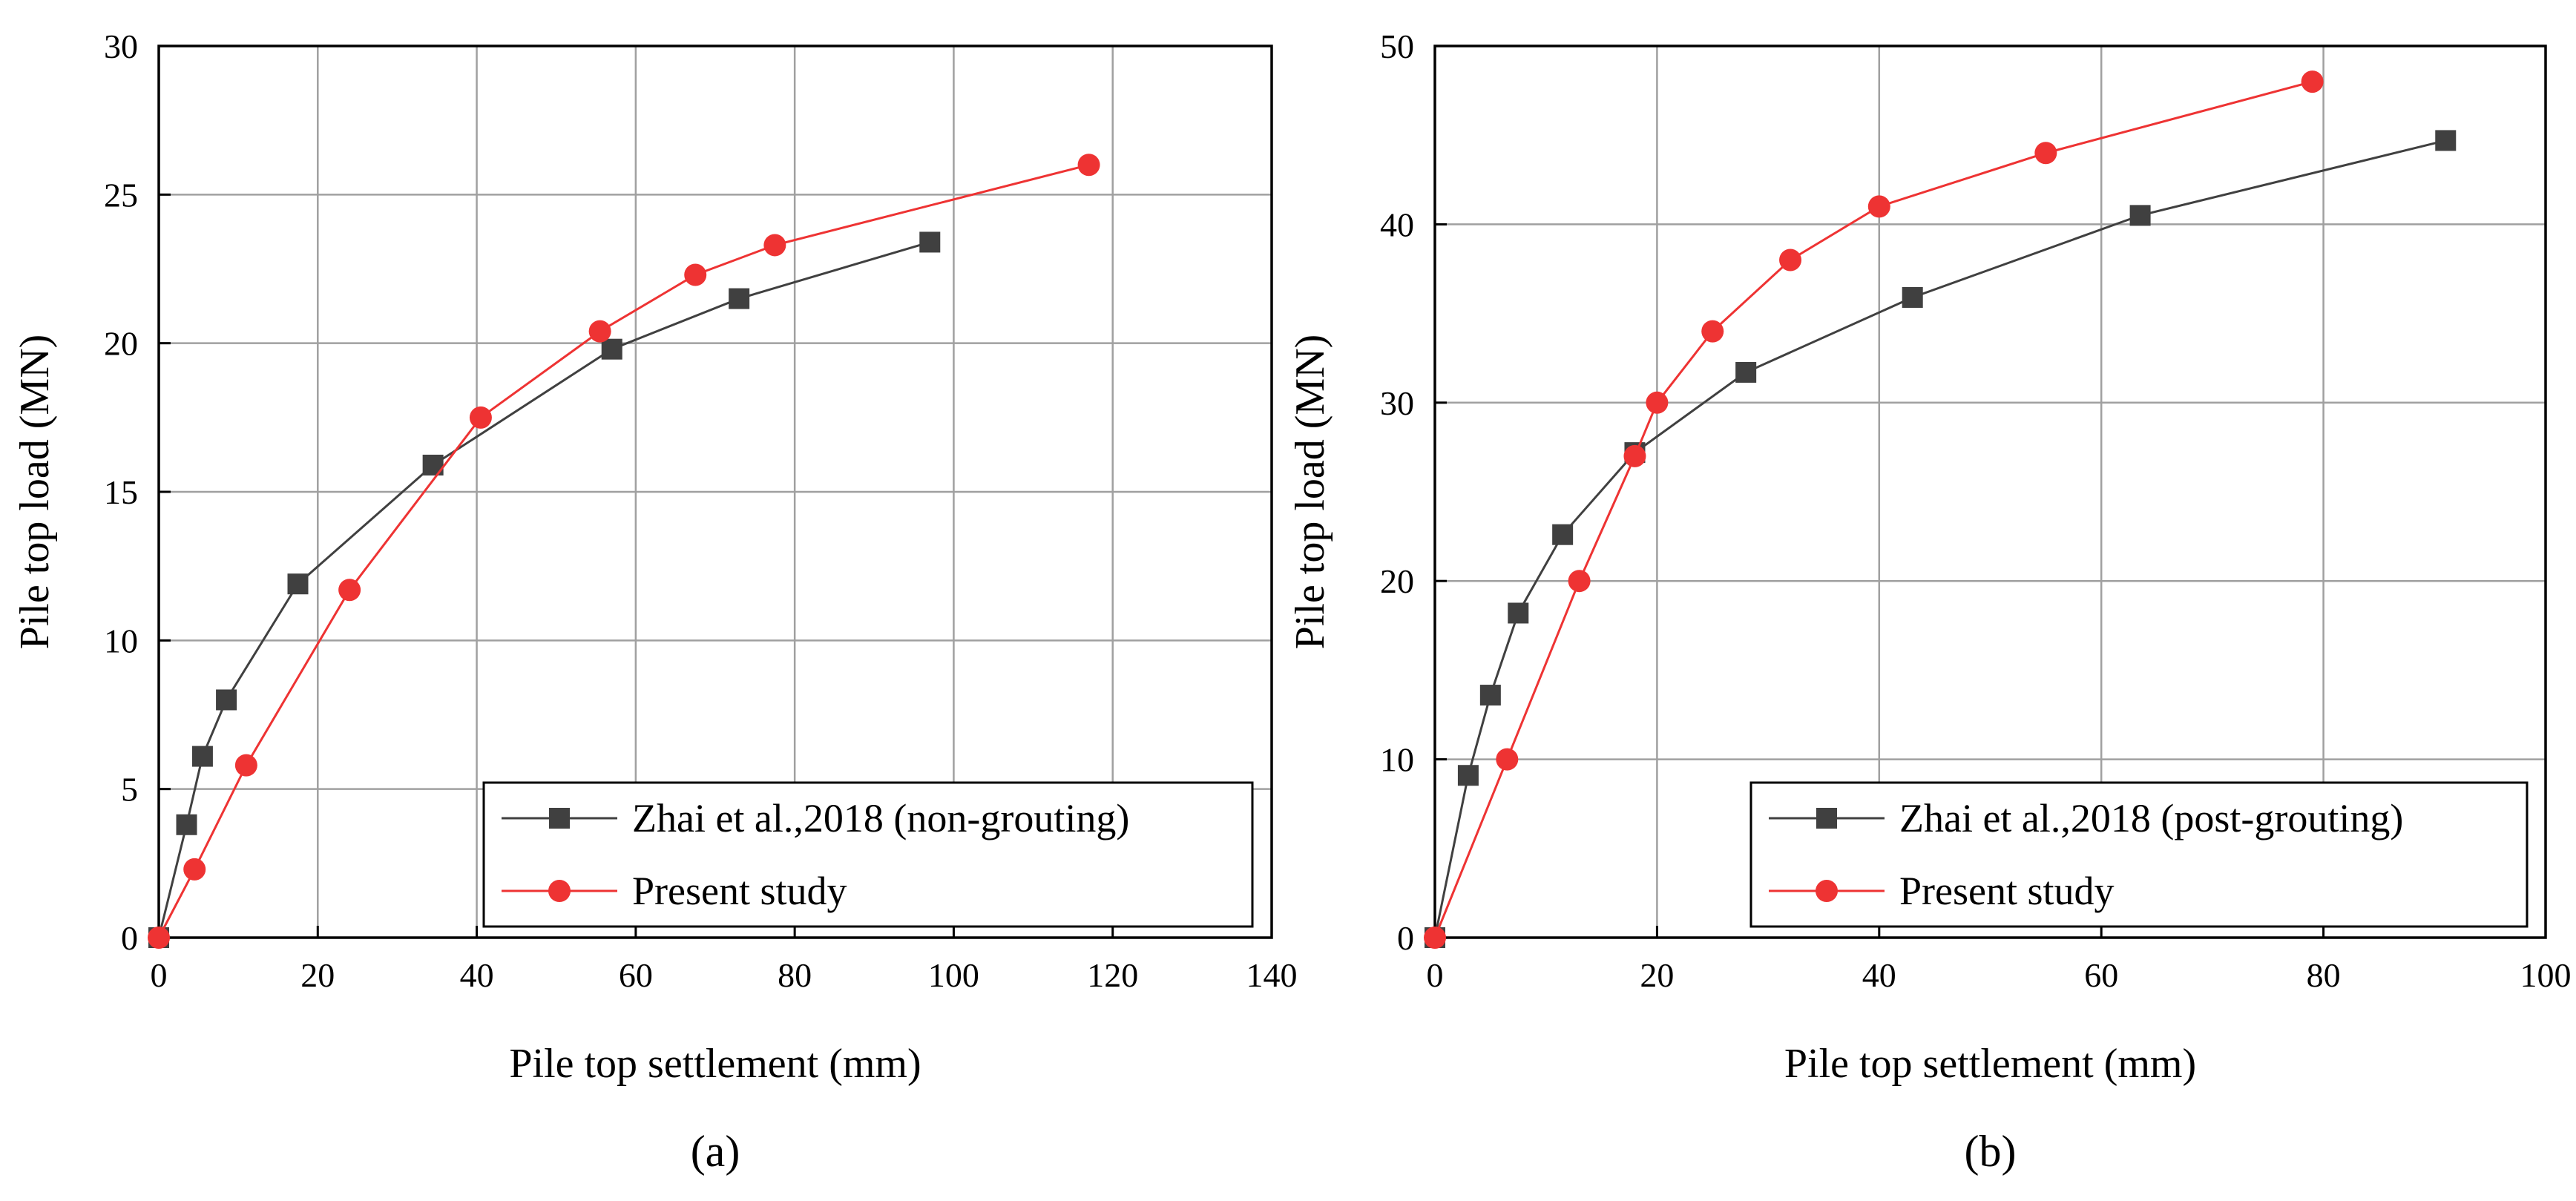 This screenshot has width=2576, height=1201. Describe the element at coordinates (129, 790) in the screenshot. I see `y-tick-label: 5` at that location.